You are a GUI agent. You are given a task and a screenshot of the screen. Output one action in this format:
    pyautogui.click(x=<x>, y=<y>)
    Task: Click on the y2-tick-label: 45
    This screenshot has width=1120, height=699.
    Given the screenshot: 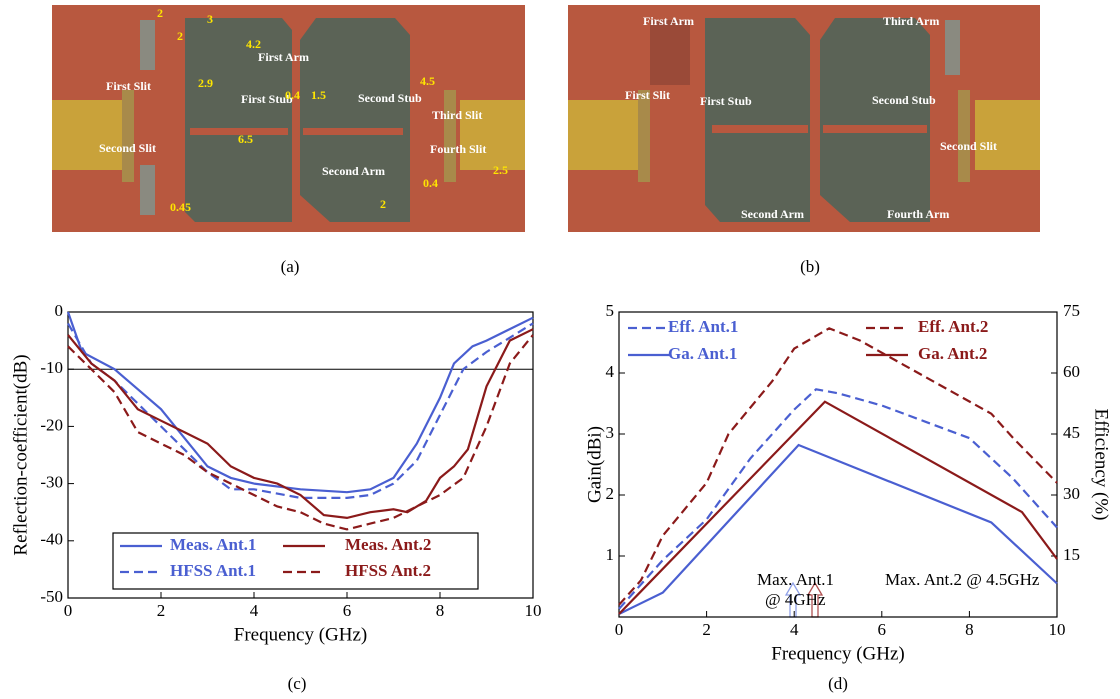 What is the action you would take?
    pyautogui.click(x=1071, y=432)
    